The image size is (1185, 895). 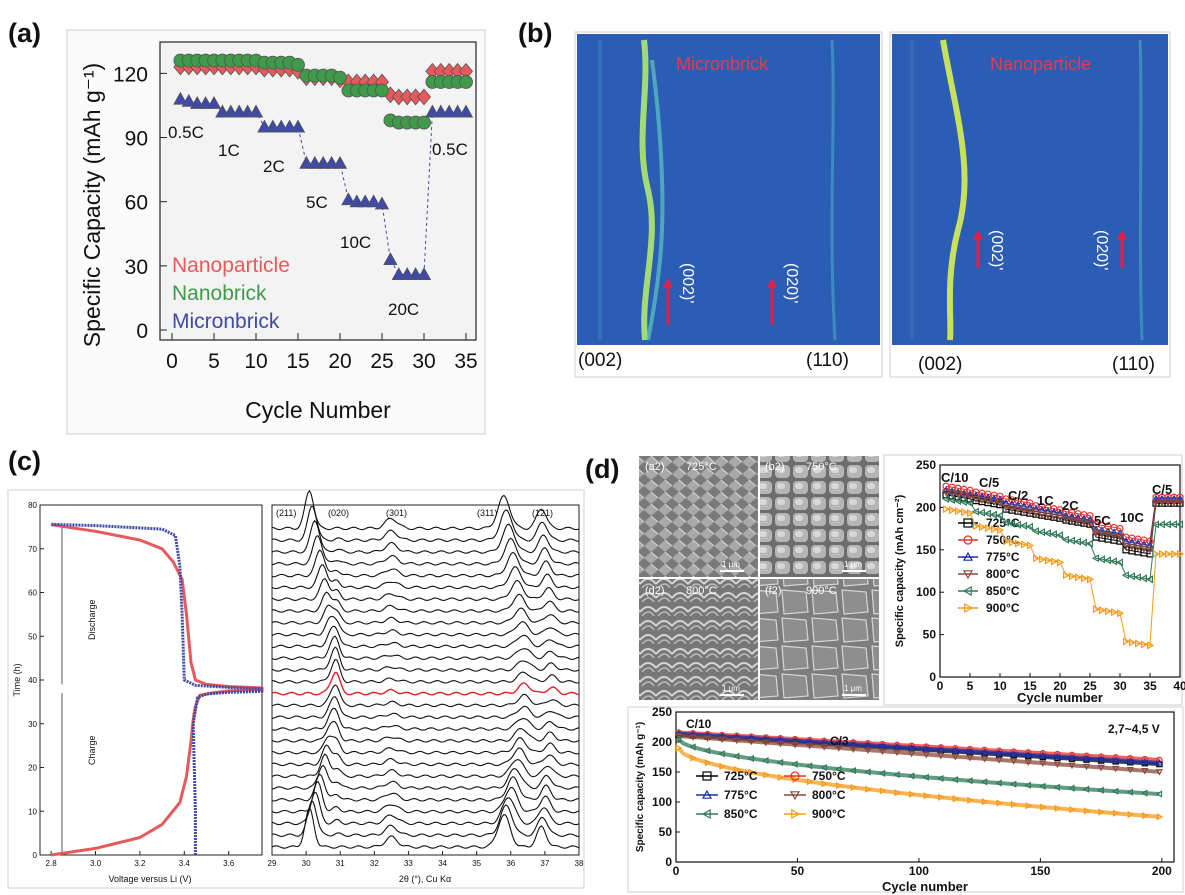 What do you see at coordinates (600, 360) in the screenshot?
I see `b-left-002-label: (002)` at bounding box center [600, 360].